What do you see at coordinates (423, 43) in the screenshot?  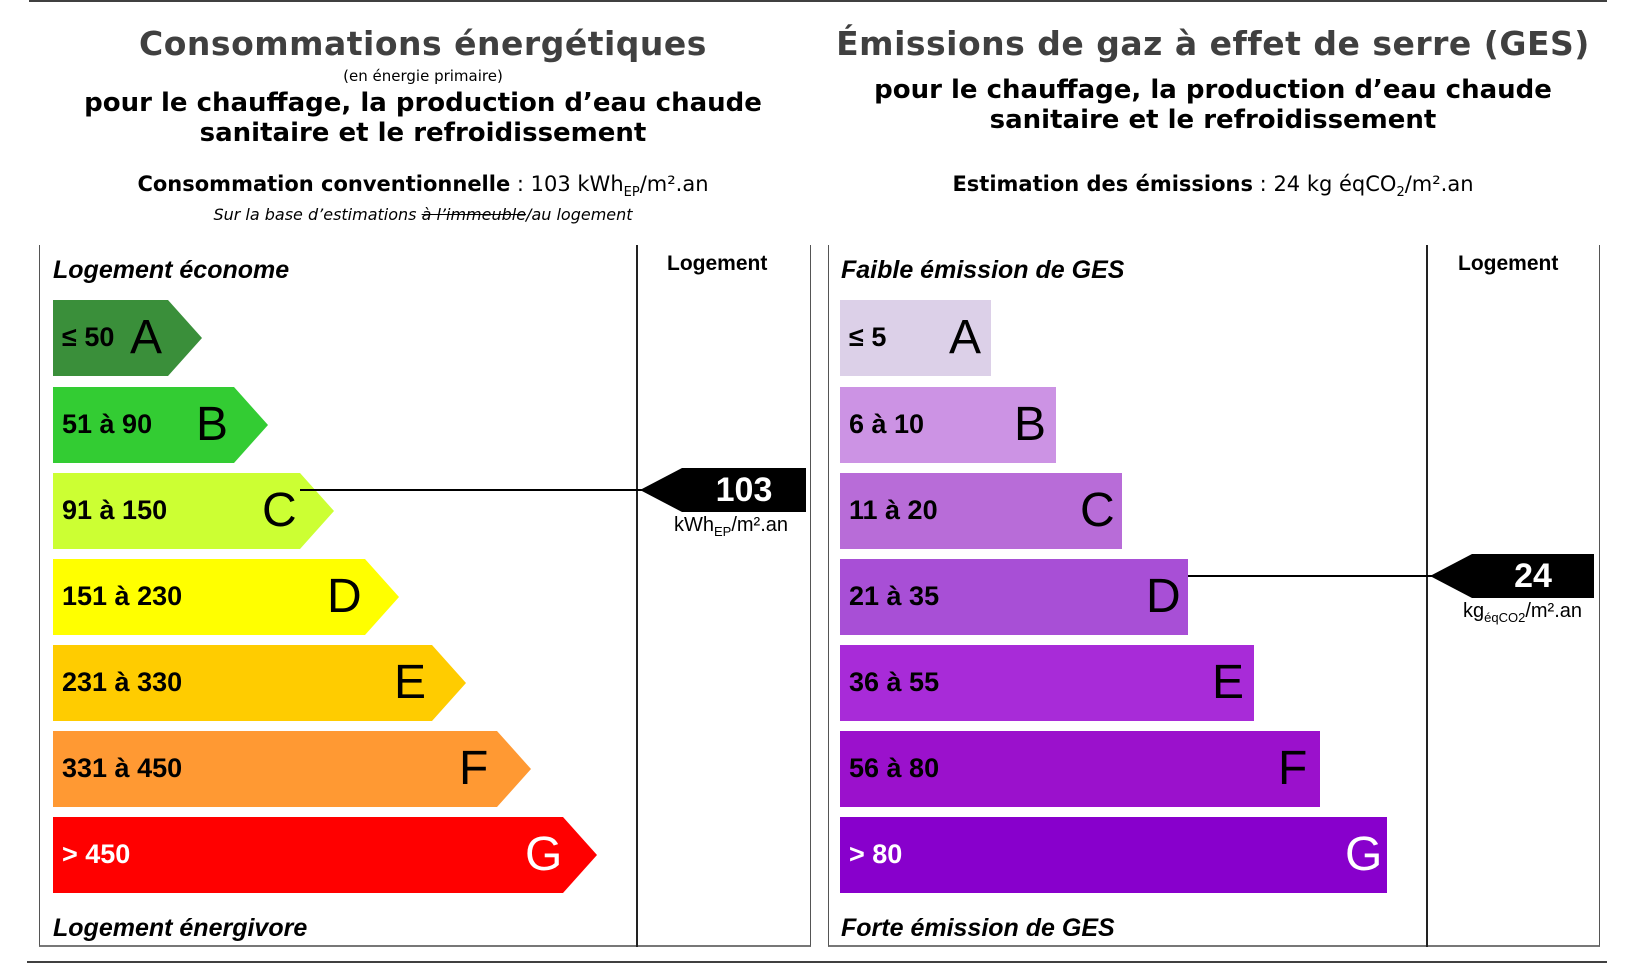 I see `energy-title: Consommations énergétiques` at bounding box center [423, 43].